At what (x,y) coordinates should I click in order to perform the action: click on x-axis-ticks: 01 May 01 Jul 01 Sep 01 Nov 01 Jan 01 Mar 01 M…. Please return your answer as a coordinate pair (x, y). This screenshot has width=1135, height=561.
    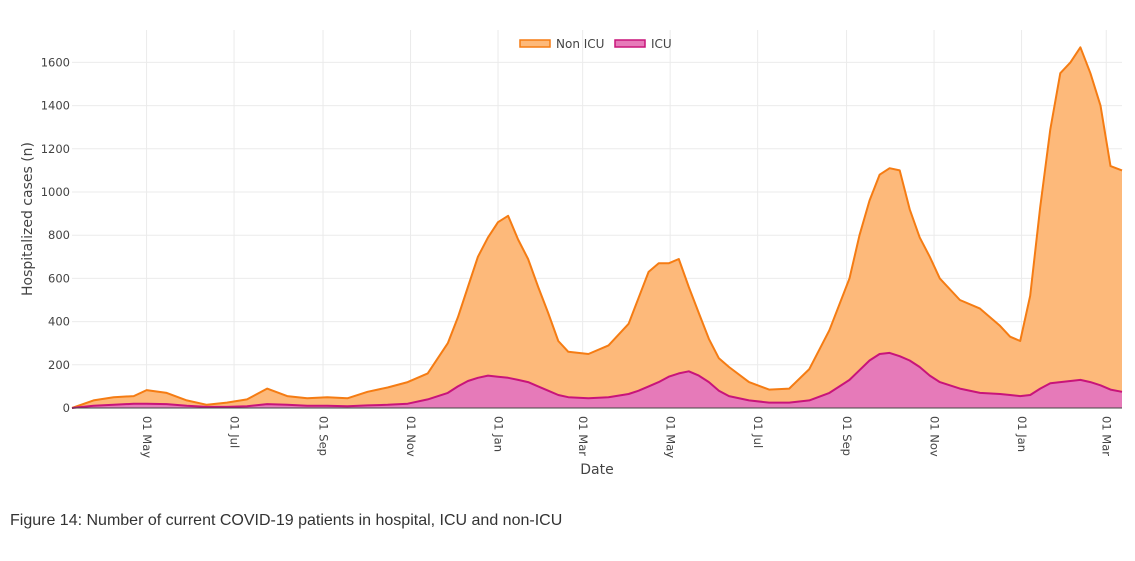
    Looking at the image, I should click on (627, 437).